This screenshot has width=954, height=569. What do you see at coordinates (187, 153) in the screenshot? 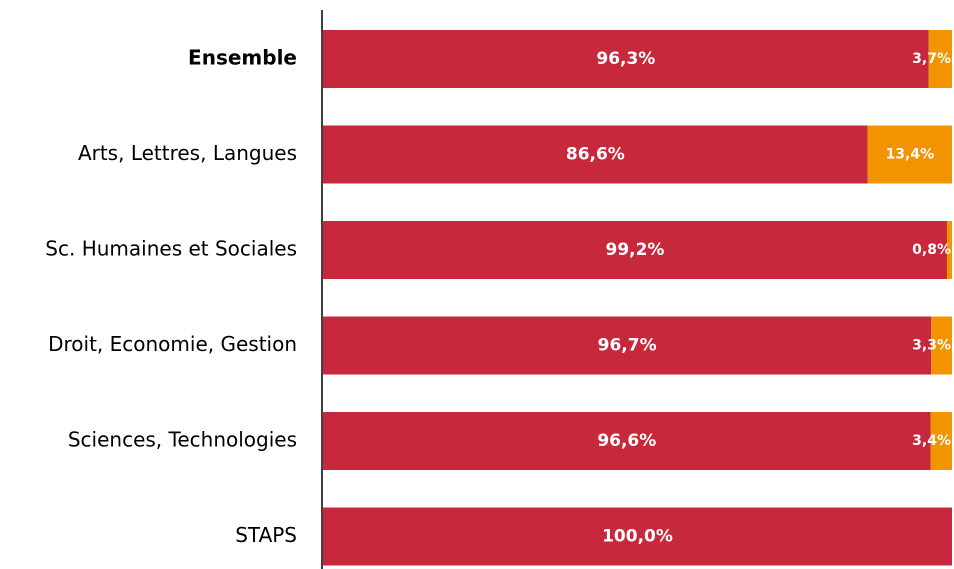
I see `category-label: Arts, Lettres, Langues` at bounding box center [187, 153].